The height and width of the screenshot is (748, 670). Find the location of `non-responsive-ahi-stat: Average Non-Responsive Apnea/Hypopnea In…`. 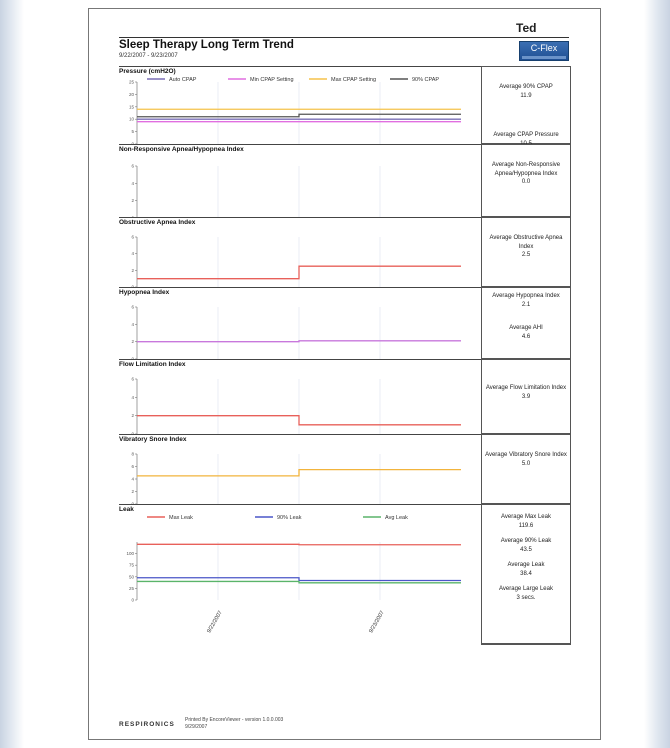

non-responsive-ahi-stat: Average Non-Responsive Apnea/Hypopnea In… is located at coordinates (526, 174).